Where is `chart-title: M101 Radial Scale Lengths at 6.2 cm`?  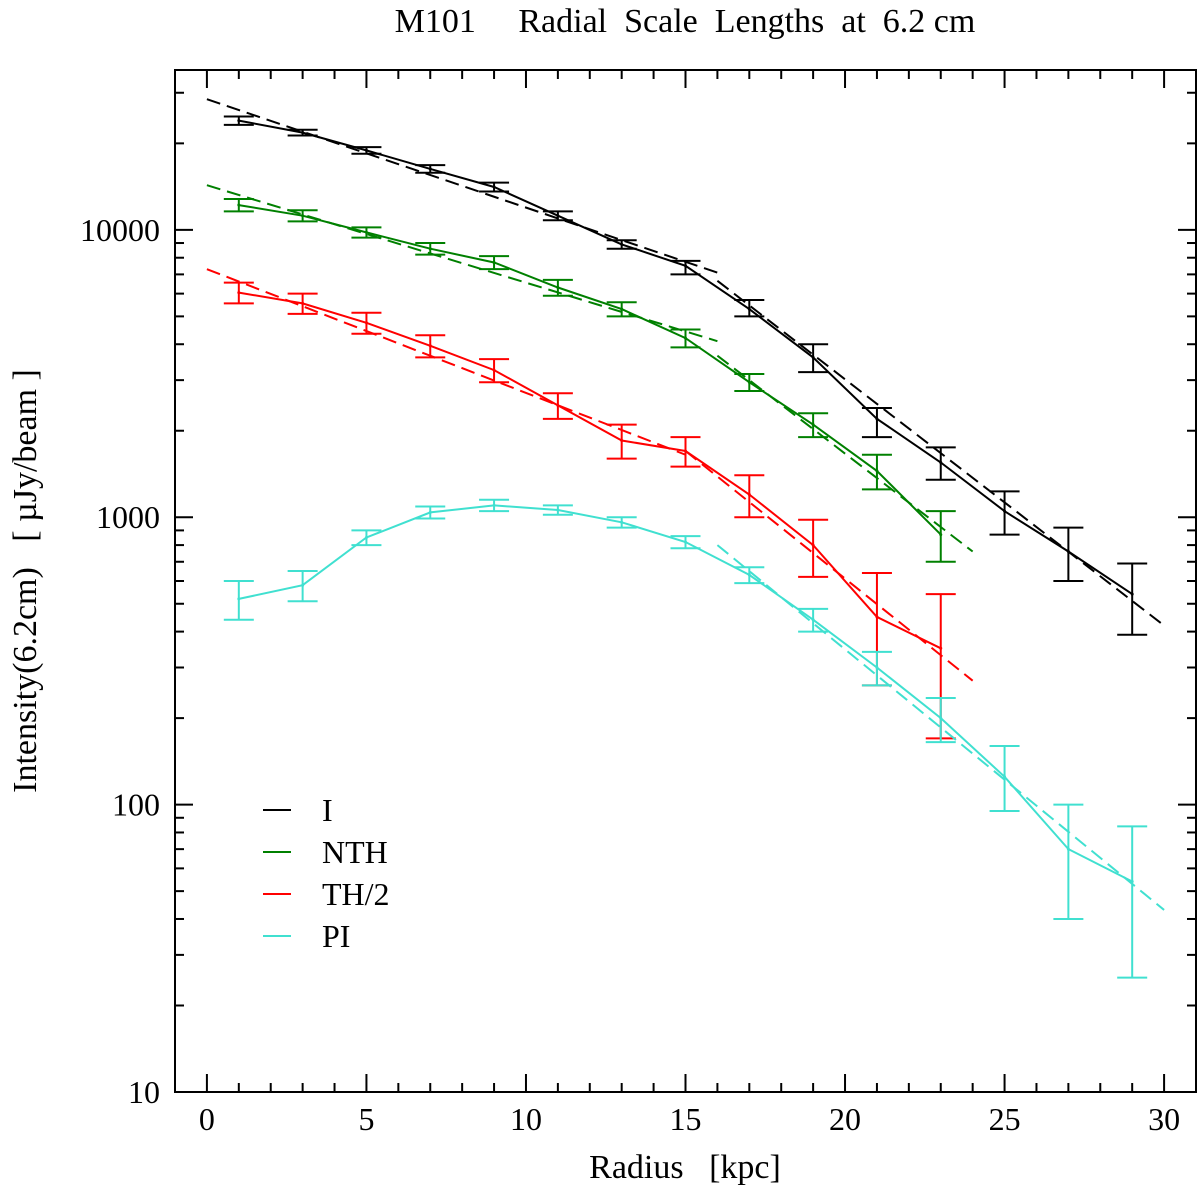
chart-title: M101 Radial Scale Lengths at 6.2 cm is located at coordinates (685, 21).